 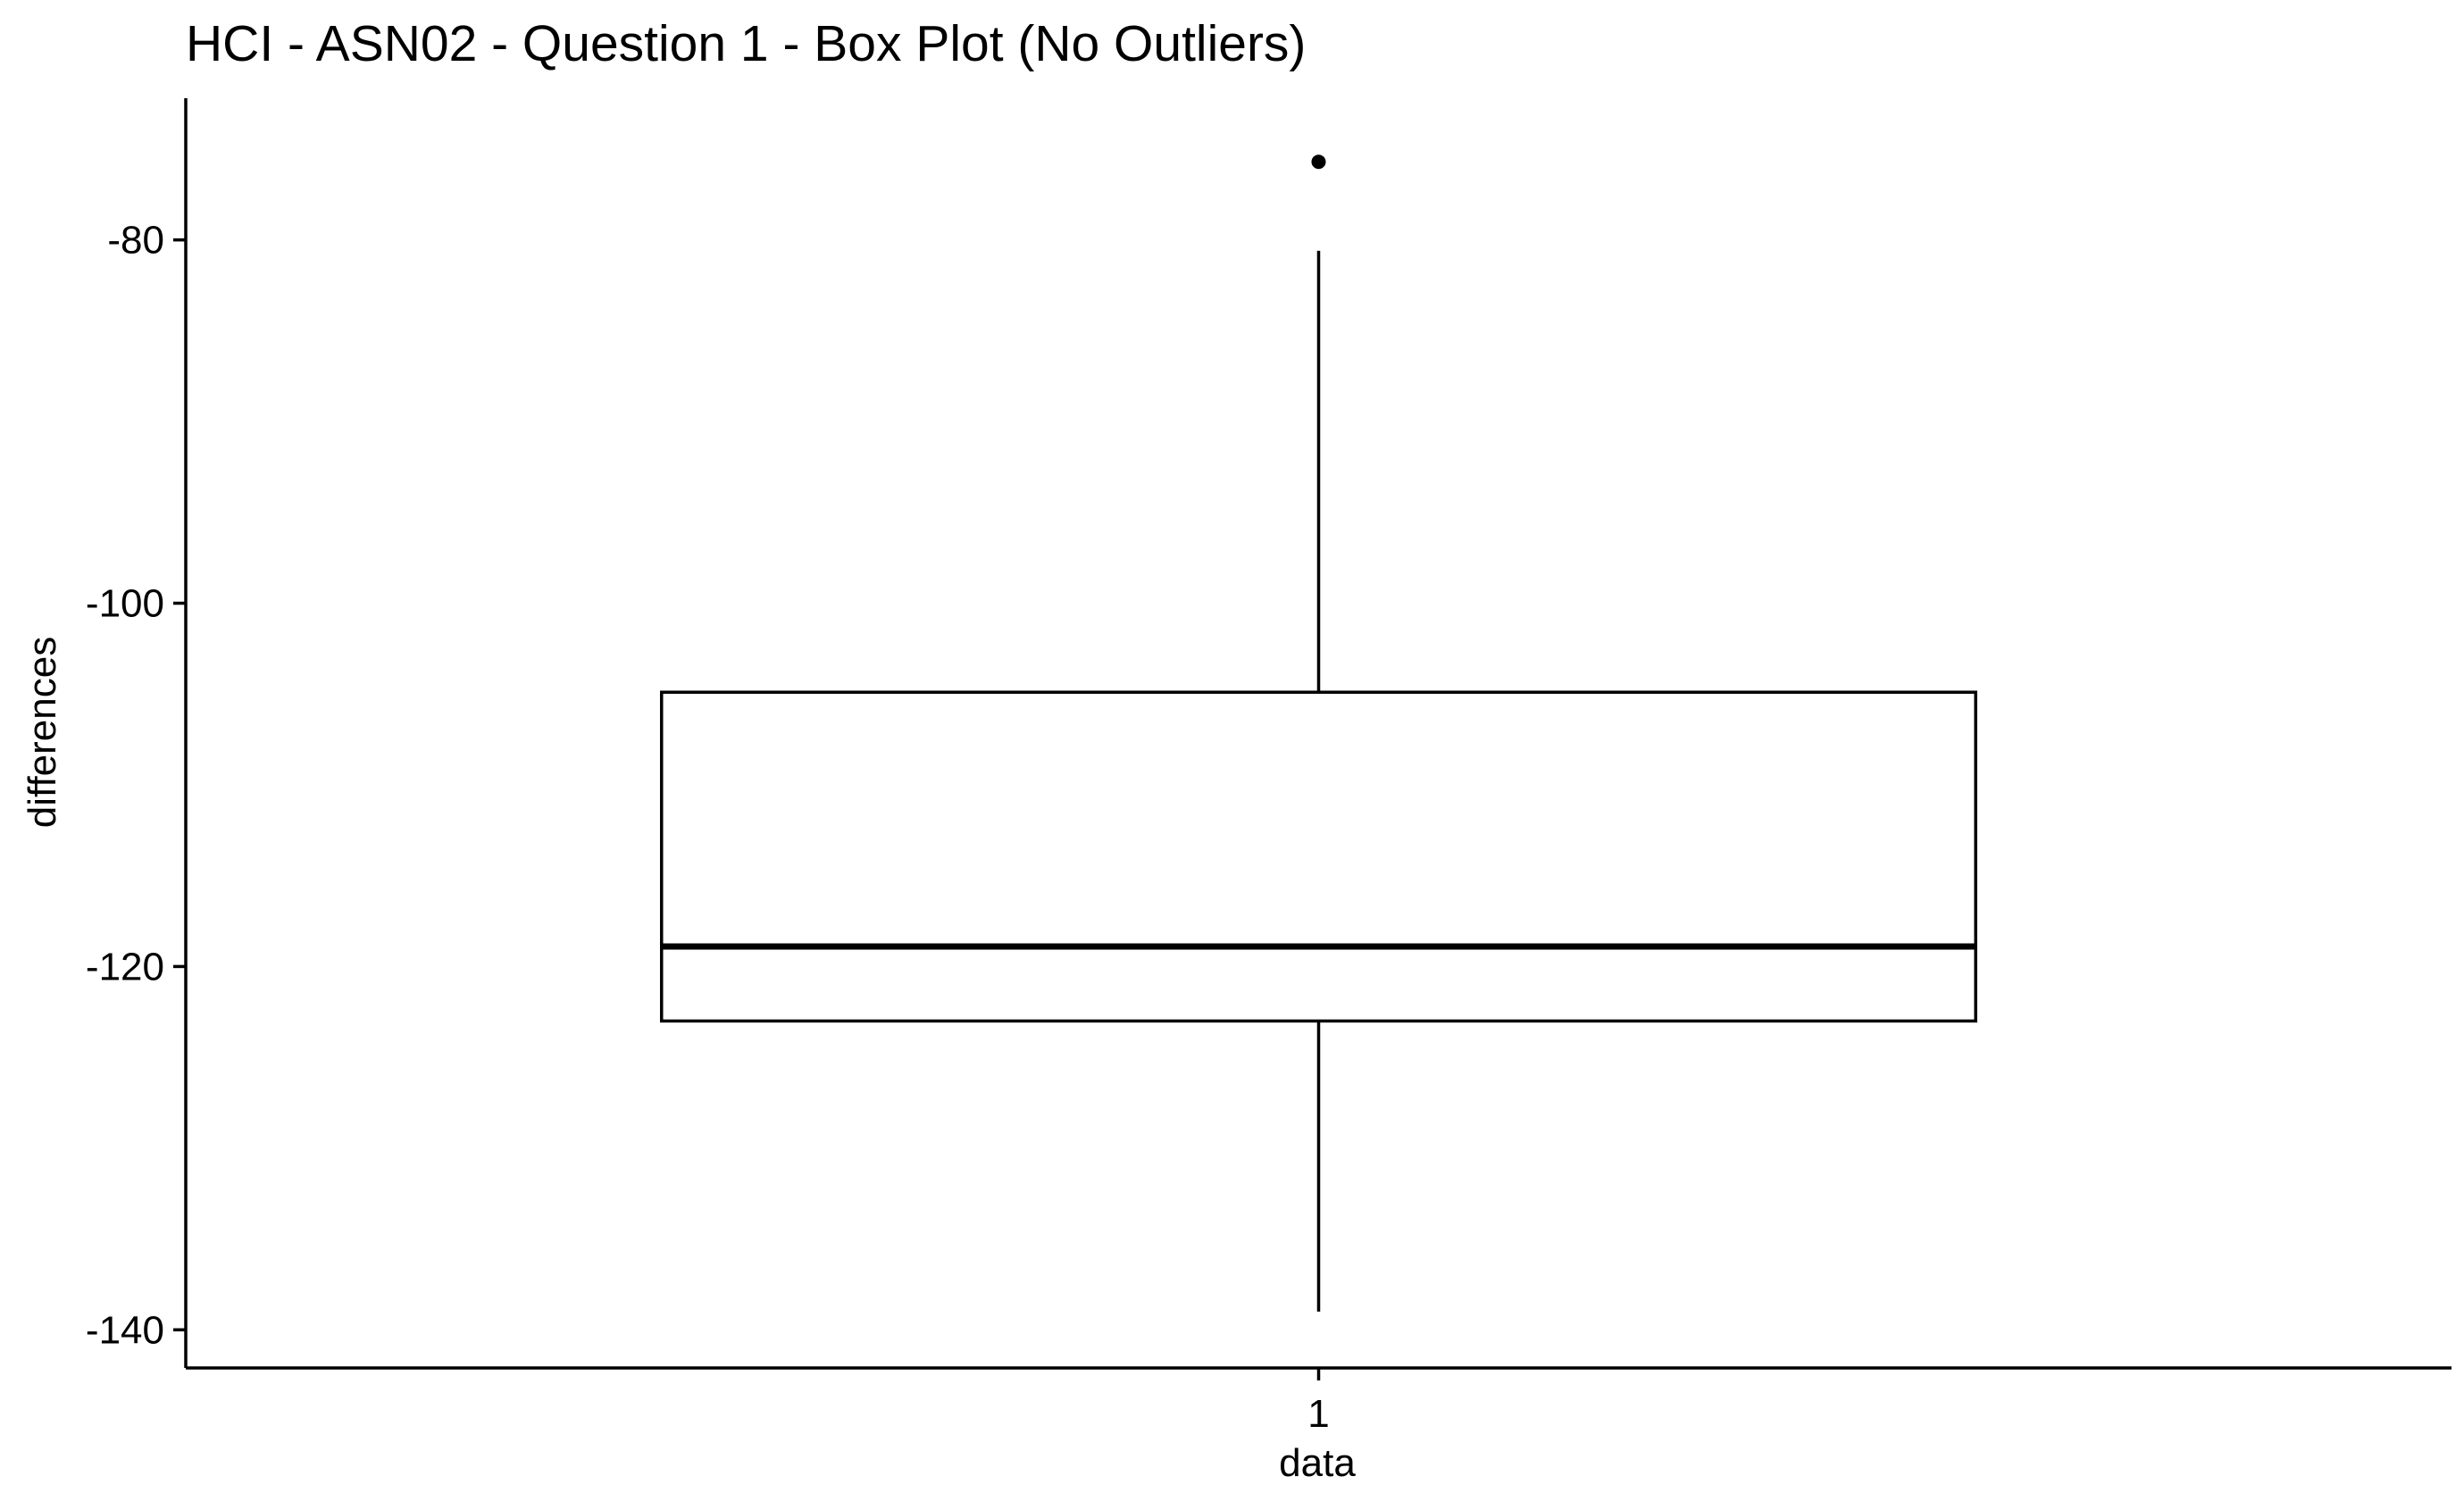 What do you see at coordinates (125, 604) in the screenshot?
I see `y-tick-label: -100` at bounding box center [125, 604].